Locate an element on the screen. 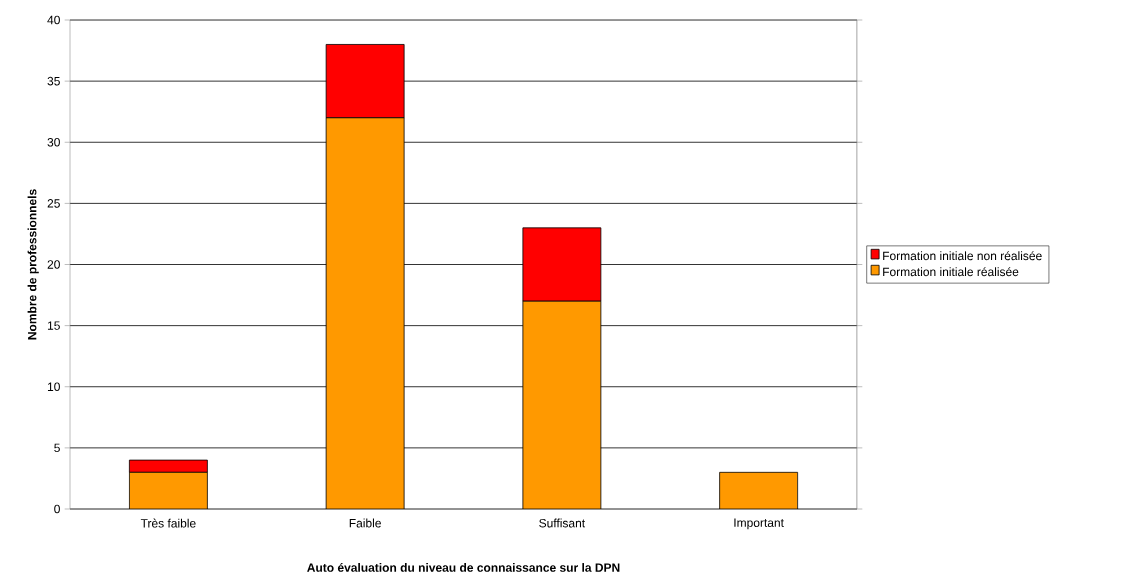 This screenshot has height=583, width=1136. y-tick-label: 30 is located at coordinates (53, 142).